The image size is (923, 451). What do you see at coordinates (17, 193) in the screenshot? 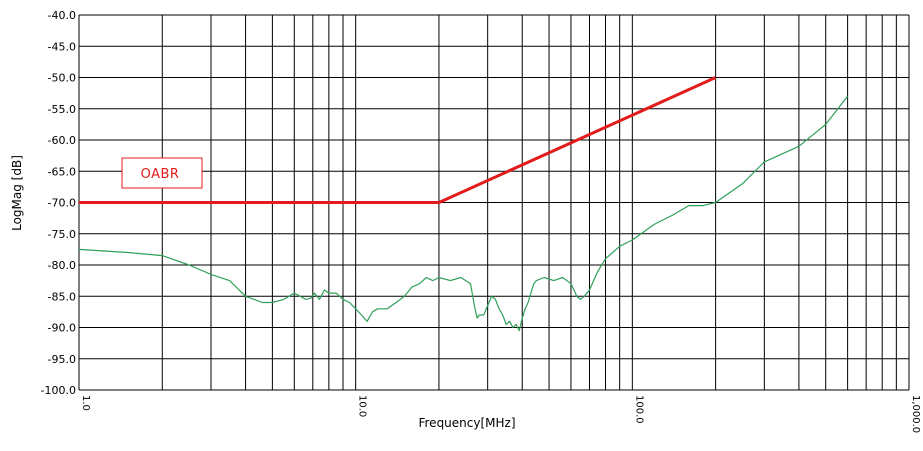
I see `y-axis-title: LogMag [dB]` at bounding box center [17, 193].